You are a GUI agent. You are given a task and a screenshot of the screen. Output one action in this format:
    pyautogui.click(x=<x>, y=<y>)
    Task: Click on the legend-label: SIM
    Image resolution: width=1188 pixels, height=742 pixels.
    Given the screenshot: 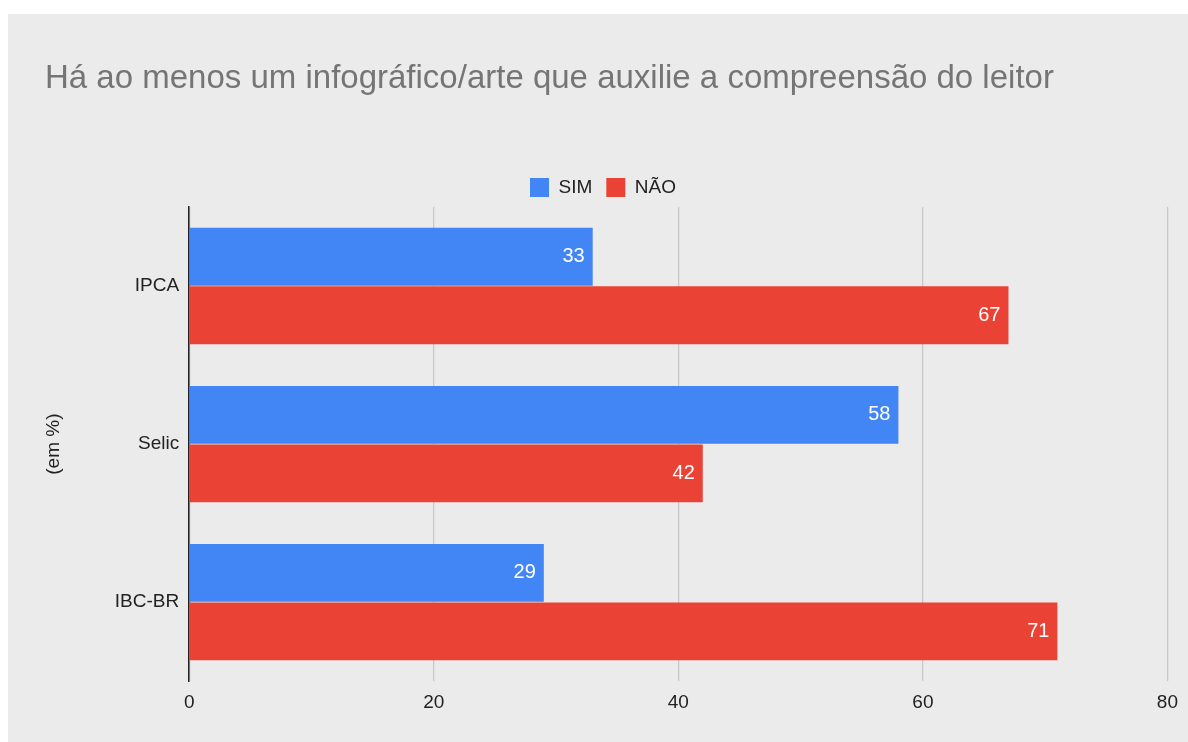 What is the action you would take?
    pyautogui.click(x=575, y=186)
    